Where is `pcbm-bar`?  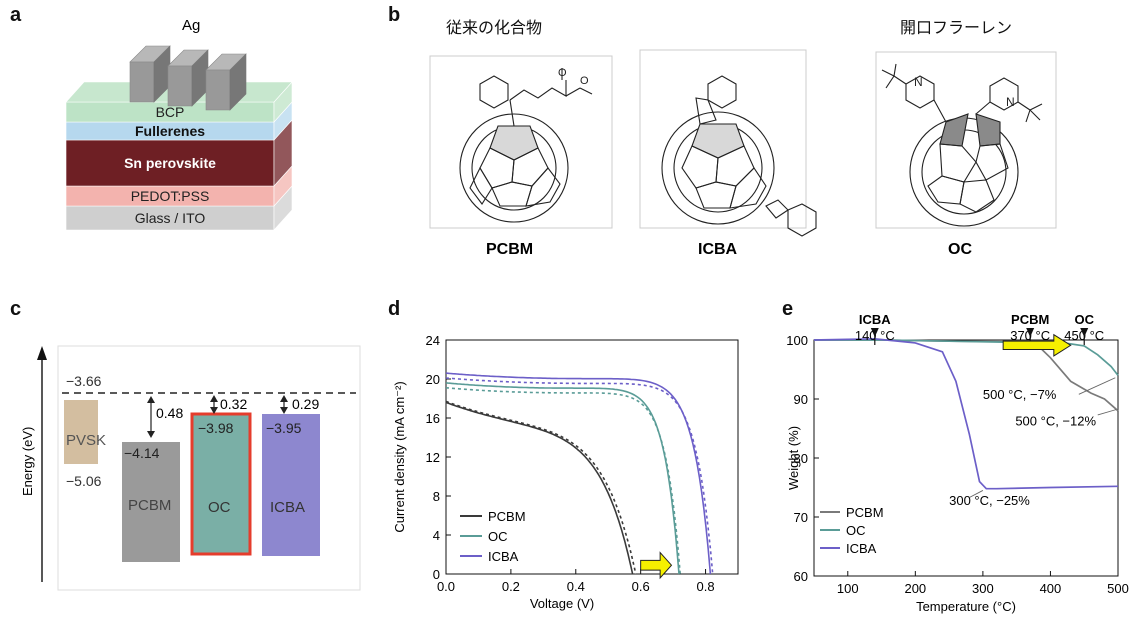
pcbm-bar is located at coordinates (151, 502).